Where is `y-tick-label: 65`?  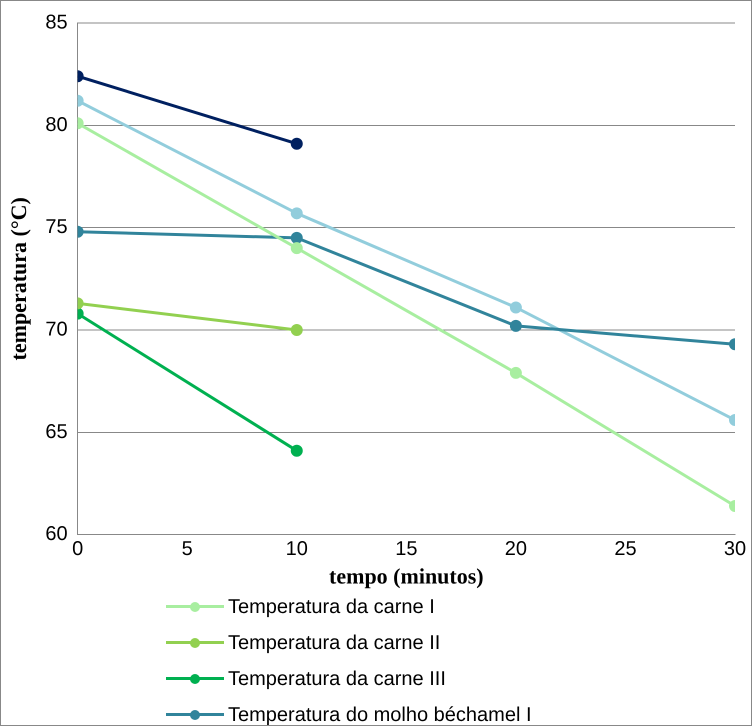
y-tick-label: 65 is located at coordinates (56, 431).